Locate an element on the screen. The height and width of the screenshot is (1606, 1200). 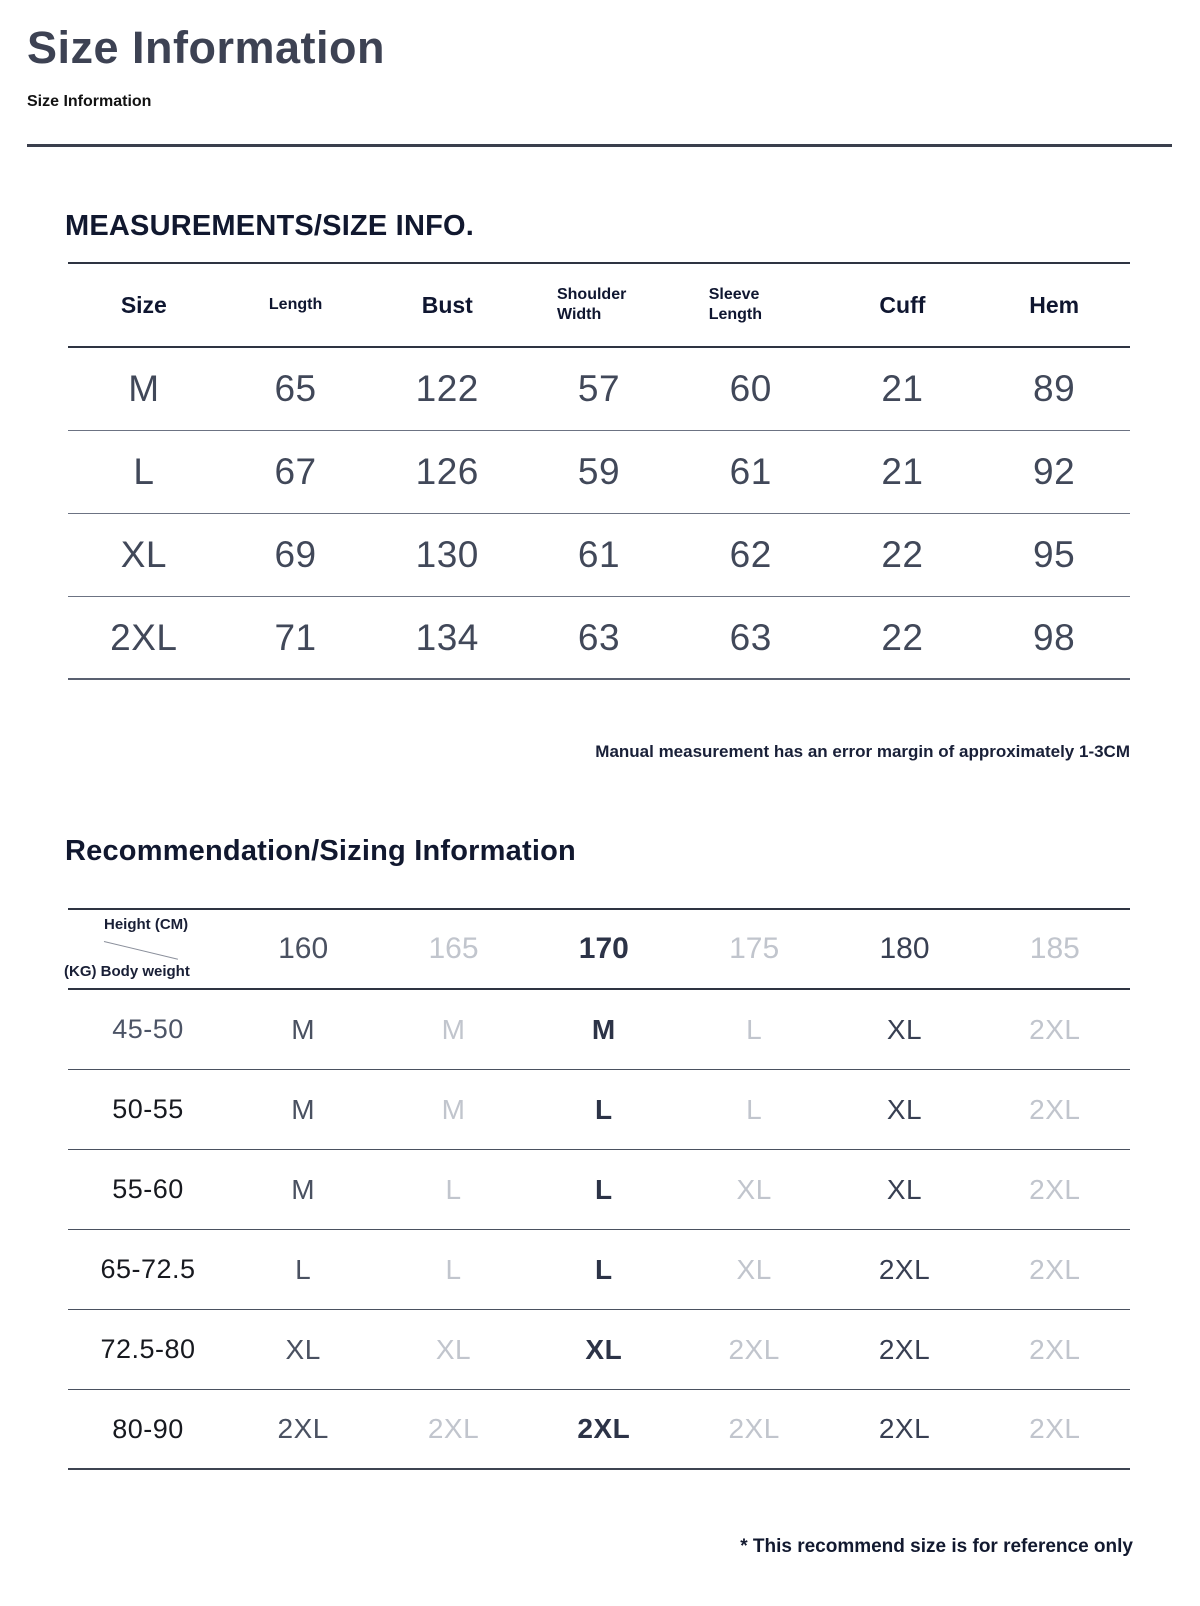
column-header-size: Size is located at coordinates (144, 305).